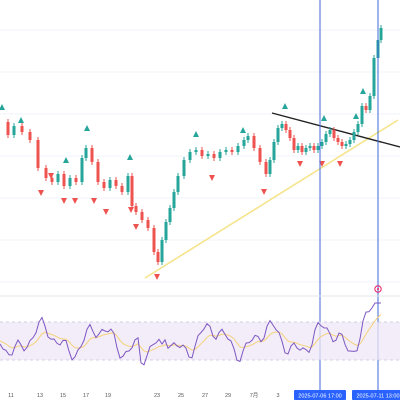 This screenshot has width=400, height=400. Describe the element at coordinates (254, 395) in the screenshot. I see `date-tick-label: 7月` at that location.